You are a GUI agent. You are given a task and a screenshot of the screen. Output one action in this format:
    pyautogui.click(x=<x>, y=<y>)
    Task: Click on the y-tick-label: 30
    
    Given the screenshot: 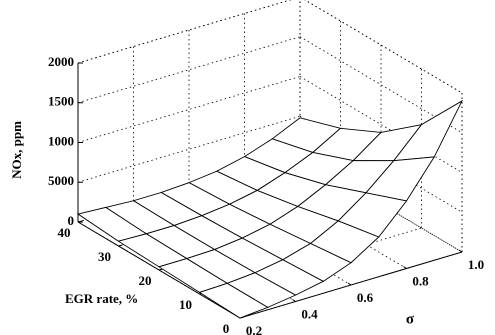 What is the action you would take?
    pyautogui.click(x=104, y=256)
    